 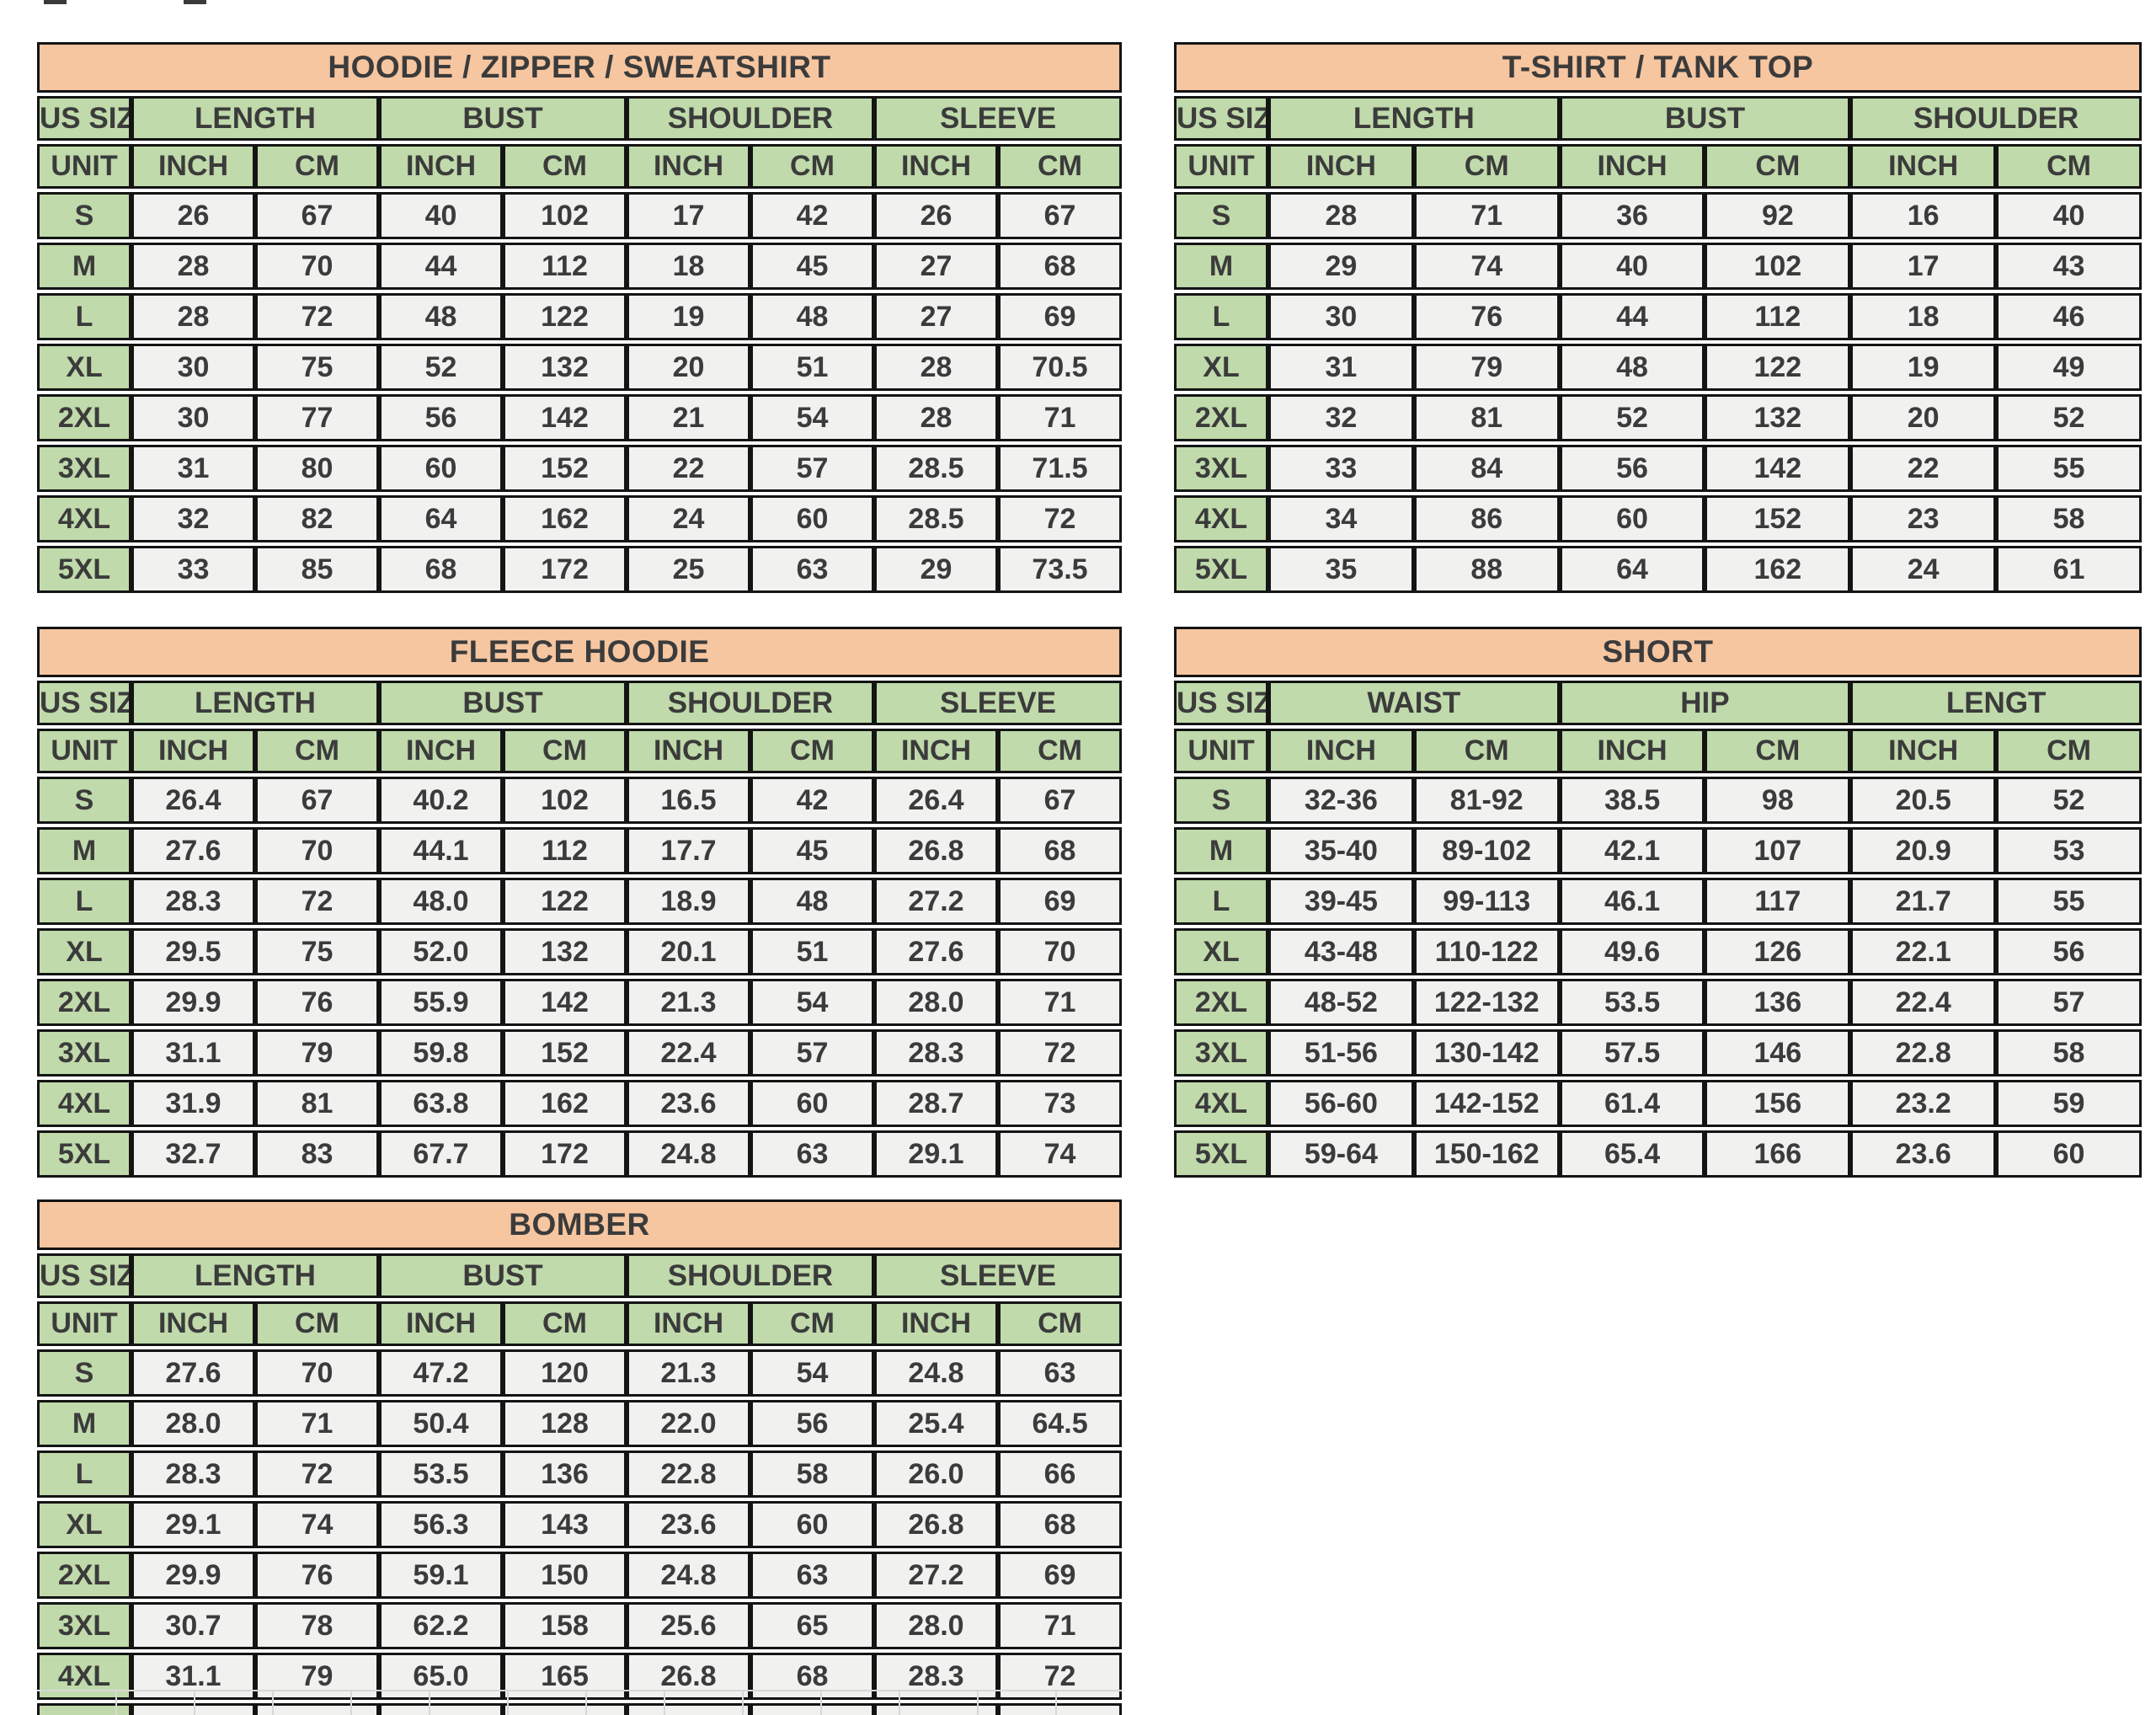 What do you see at coordinates (1778, 215) in the screenshot?
I see `size-value-cell: 92` at bounding box center [1778, 215].